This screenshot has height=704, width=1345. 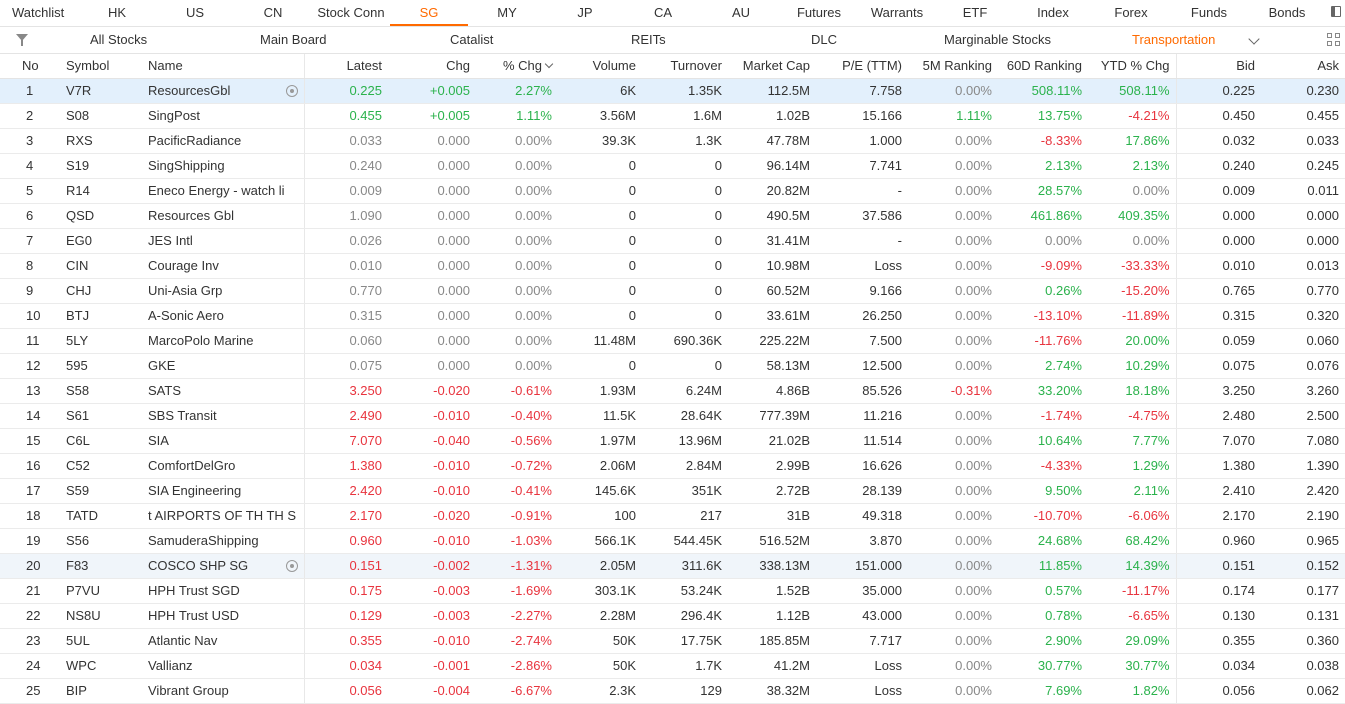 What do you see at coordinates (517, 66) in the screenshot?
I see `column-header--chg: % Chg` at bounding box center [517, 66].